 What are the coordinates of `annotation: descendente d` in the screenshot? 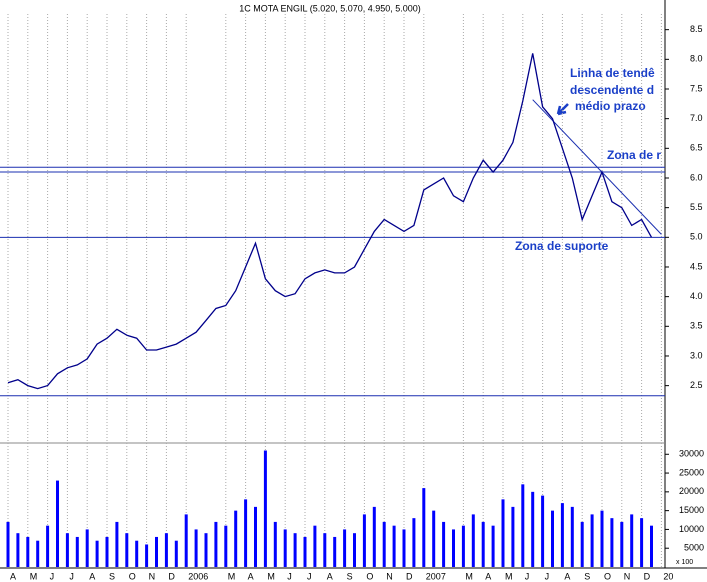 It's located at (612, 90).